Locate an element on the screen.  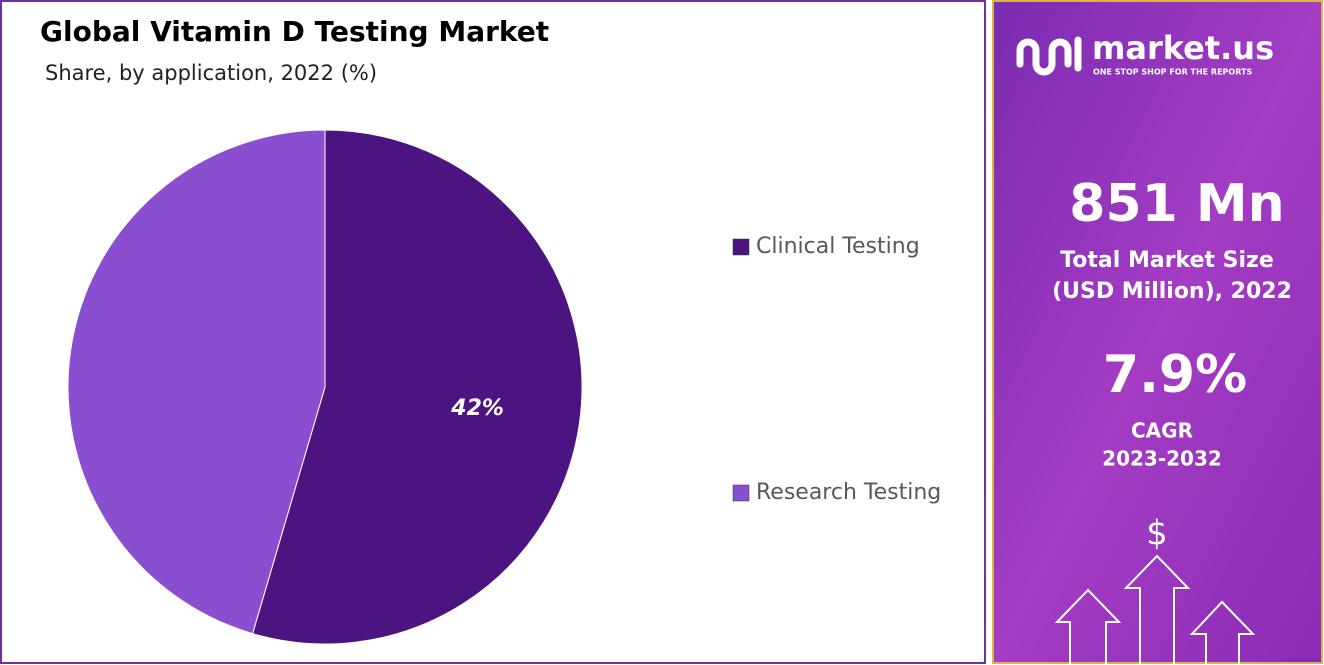
legend-label: Research Testing is located at coordinates (848, 492).